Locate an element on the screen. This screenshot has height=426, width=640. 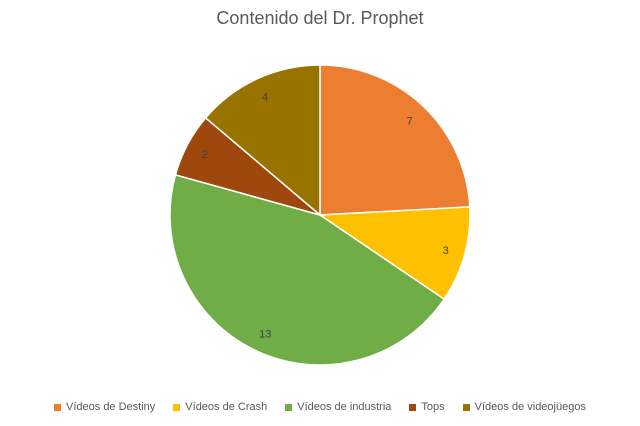
chart-title: Contenido del Dr. Prophet is located at coordinates (320, 18).